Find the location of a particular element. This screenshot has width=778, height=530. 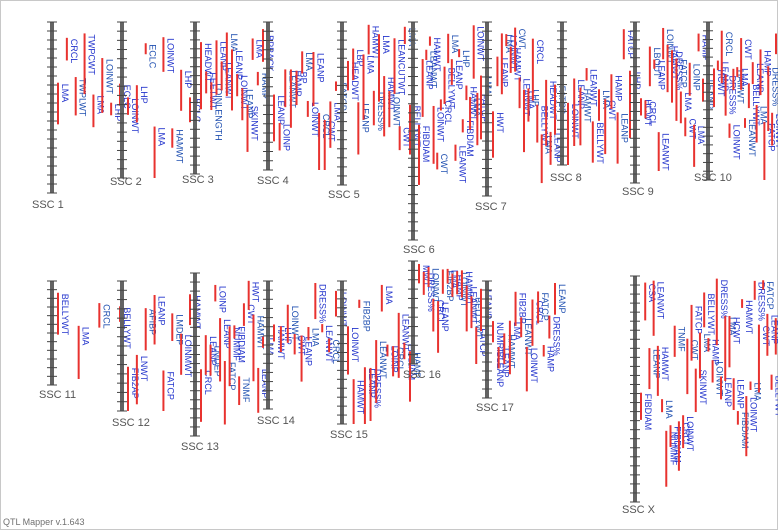

chromosome-name: SSC 17 is located at coordinates (495, 408).